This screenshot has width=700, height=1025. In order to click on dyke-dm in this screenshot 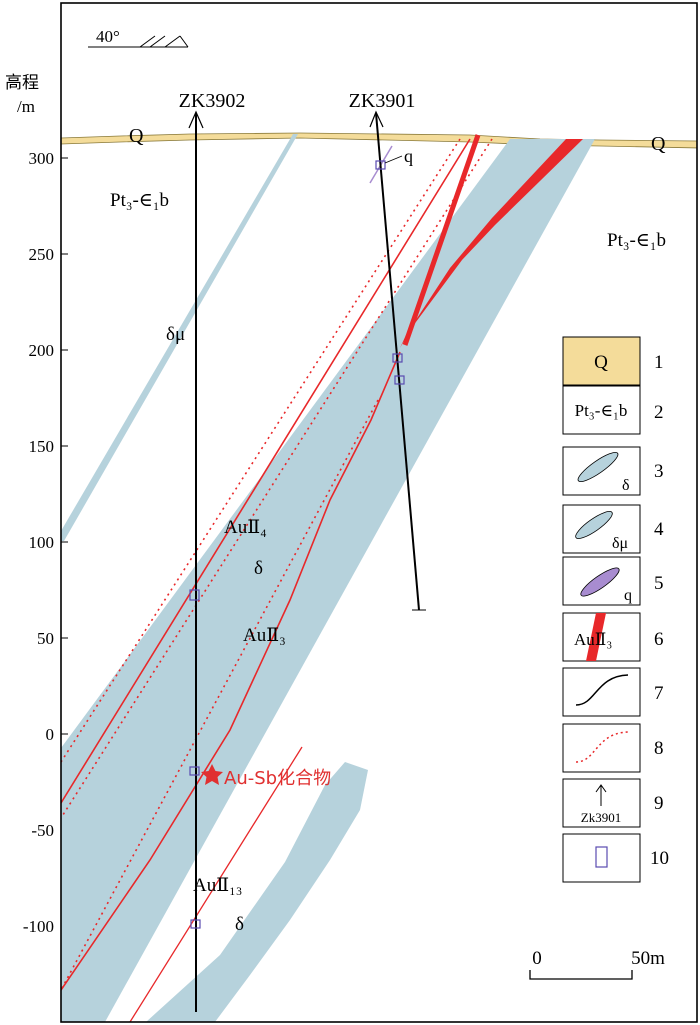, I will do `click(179, 337)`.